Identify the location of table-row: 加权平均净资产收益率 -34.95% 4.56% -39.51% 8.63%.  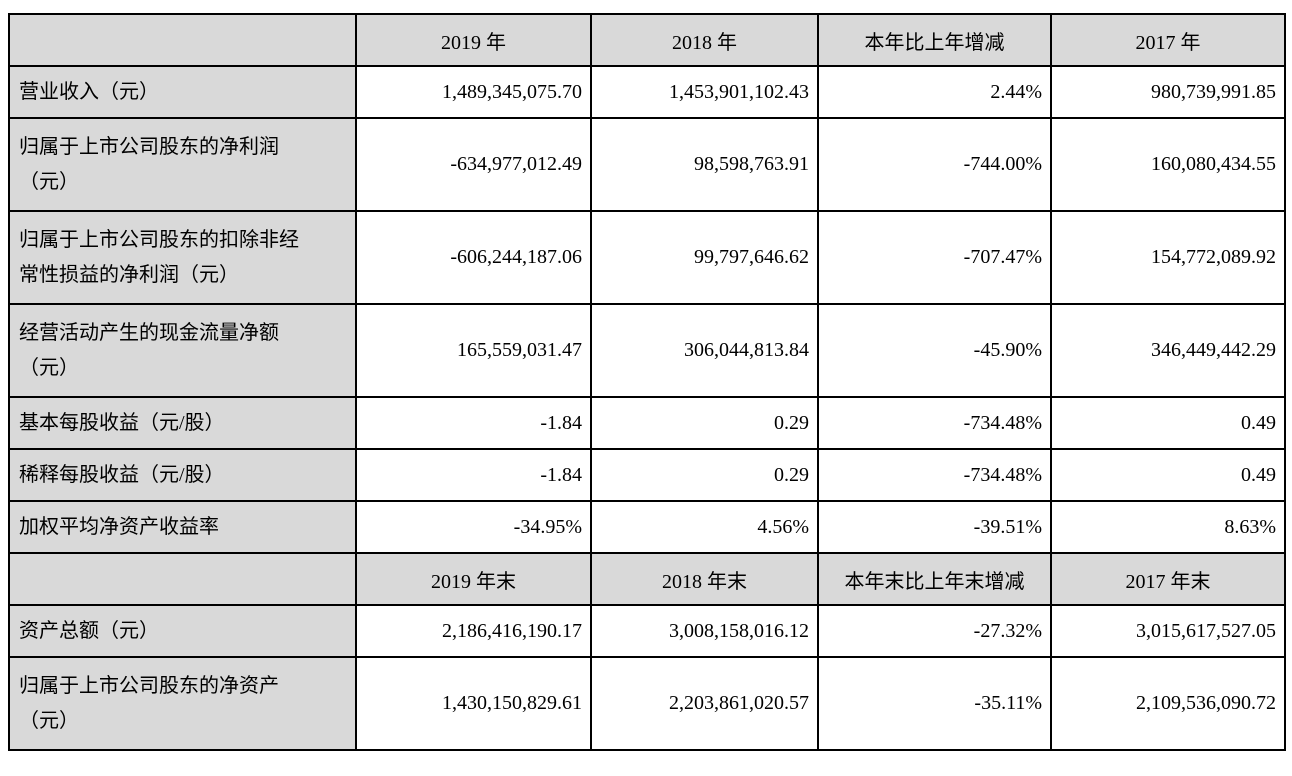
(647, 527).